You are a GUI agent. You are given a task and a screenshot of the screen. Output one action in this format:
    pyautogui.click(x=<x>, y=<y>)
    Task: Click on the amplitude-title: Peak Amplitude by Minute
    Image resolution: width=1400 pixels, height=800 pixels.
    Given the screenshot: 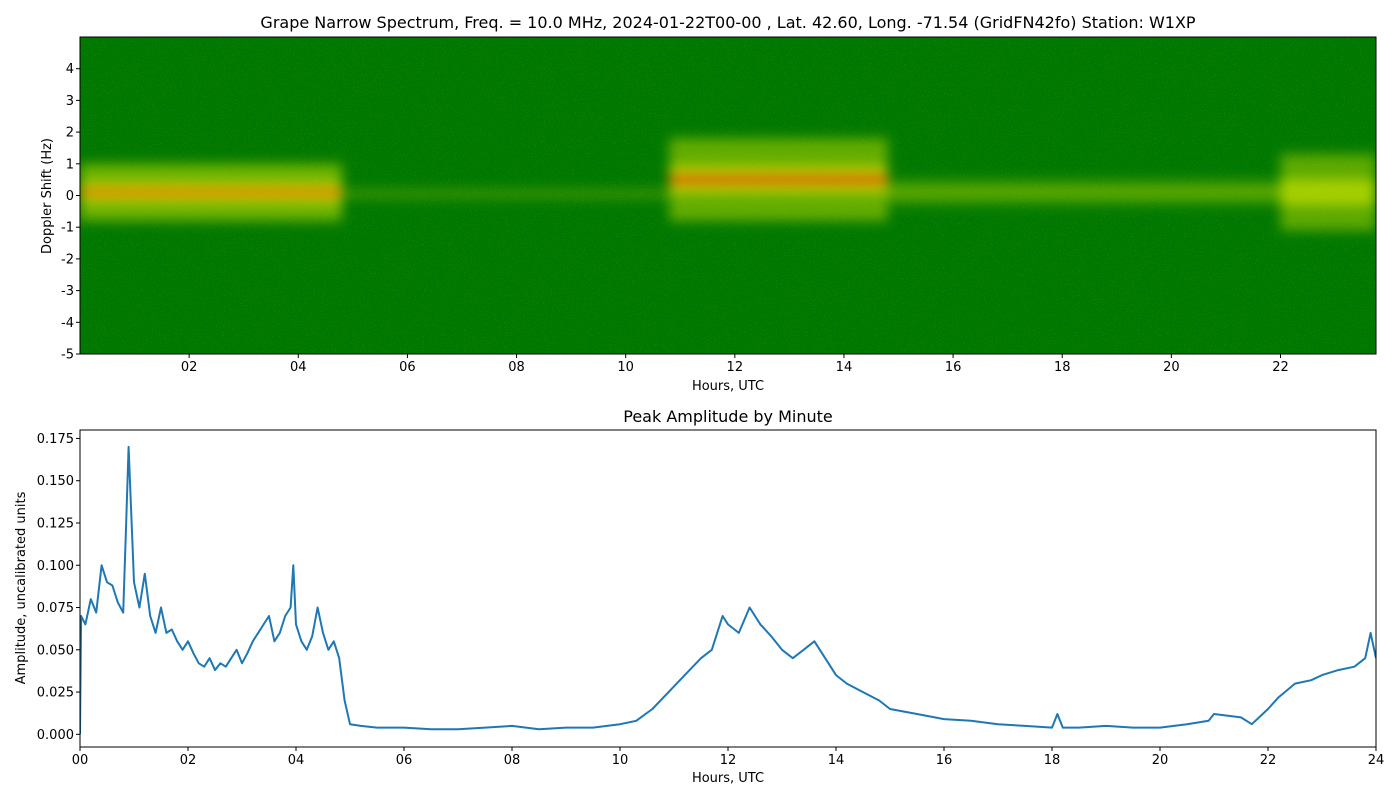 What is the action you would take?
    pyautogui.click(x=728, y=416)
    